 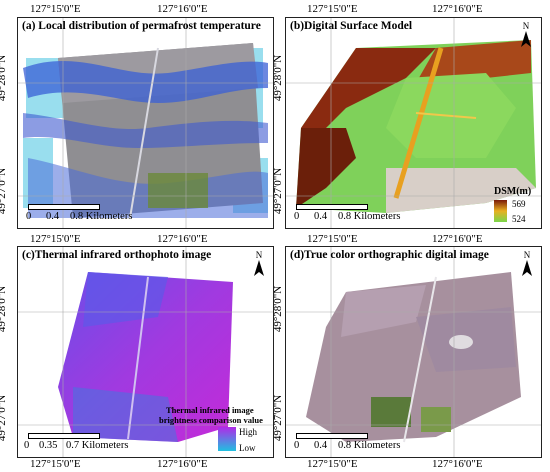 I want to click on panel-b-scalebar, so click(x=332, y=207).